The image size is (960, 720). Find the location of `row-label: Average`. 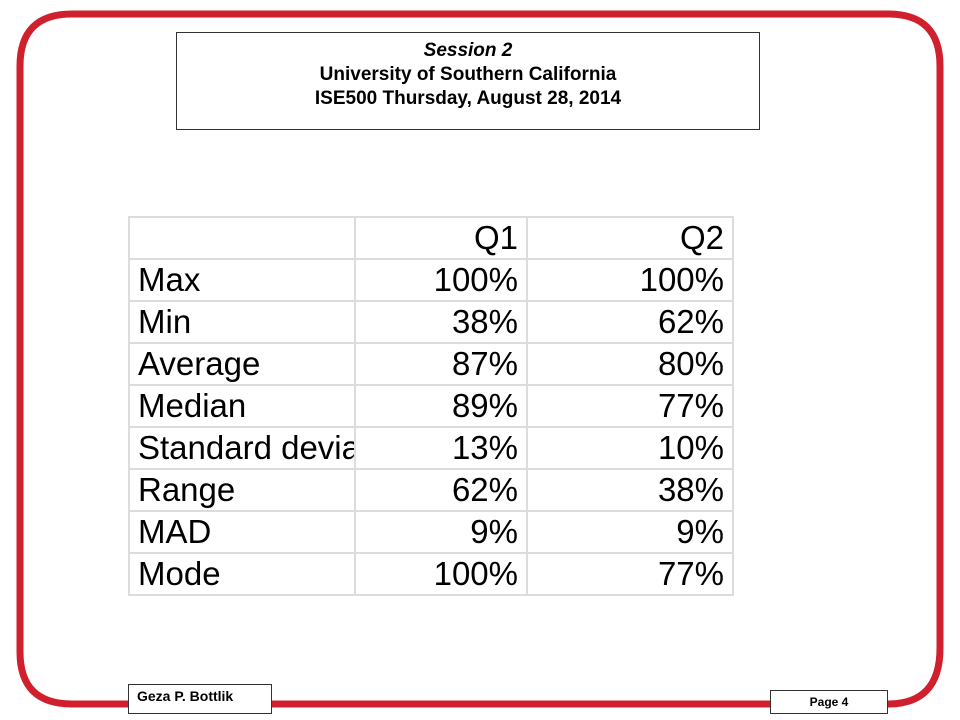

row-label: Average is located at coordinates (242, 364).